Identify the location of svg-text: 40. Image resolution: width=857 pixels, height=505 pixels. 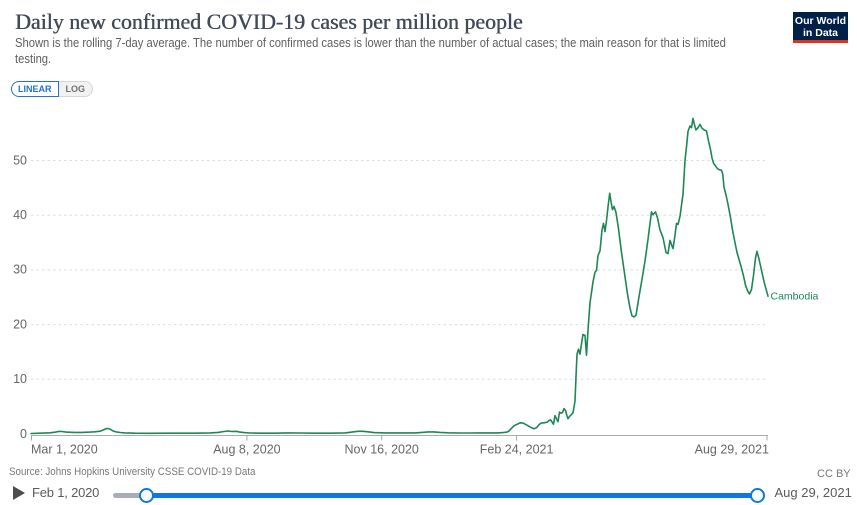
(20, 215).